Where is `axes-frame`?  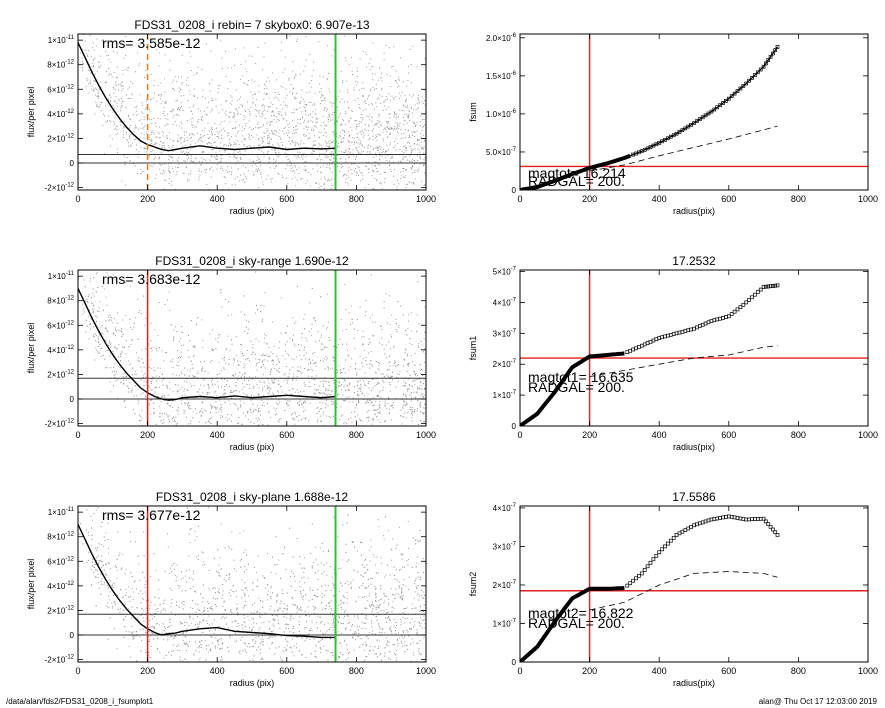
axes-frame is located at coordinates (252, 584).